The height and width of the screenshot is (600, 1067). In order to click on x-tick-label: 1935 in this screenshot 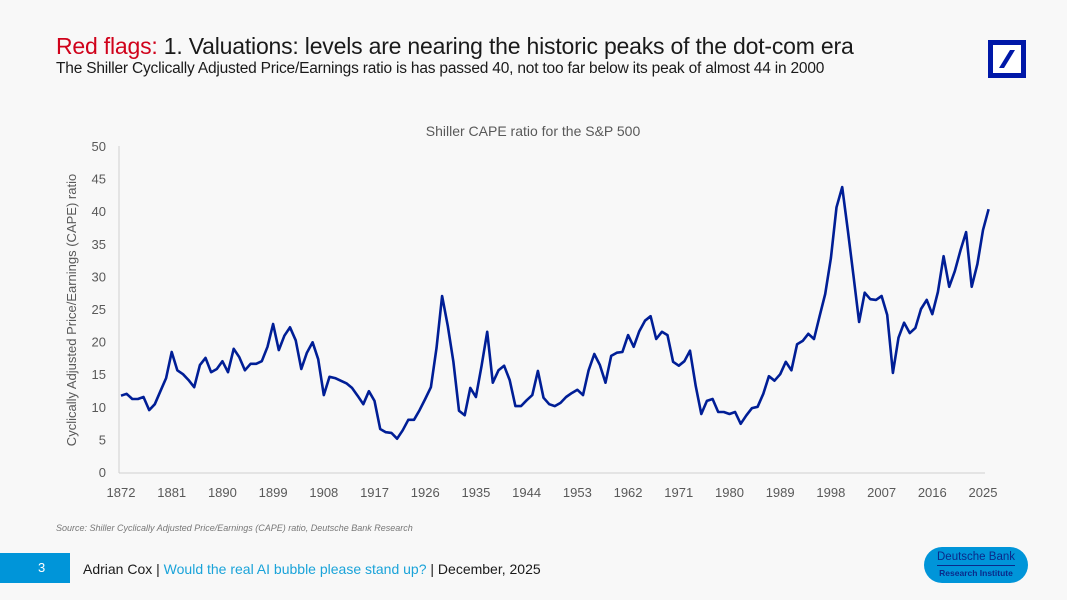, I will do `click(475, 492)`.